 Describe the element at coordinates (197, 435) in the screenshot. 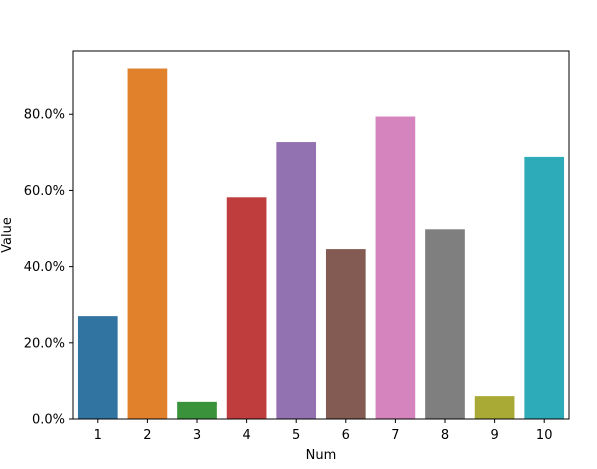

I see `x-tick-label: 3` at that location.